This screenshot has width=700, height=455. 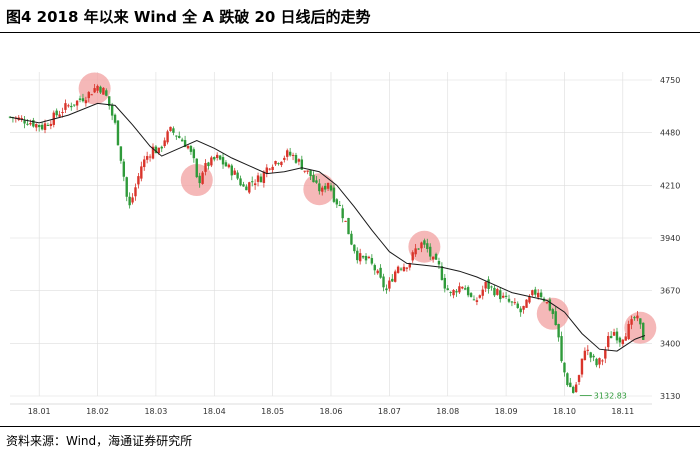 I want to click on y-tick-label: 4750, so click(x=670, y=80).